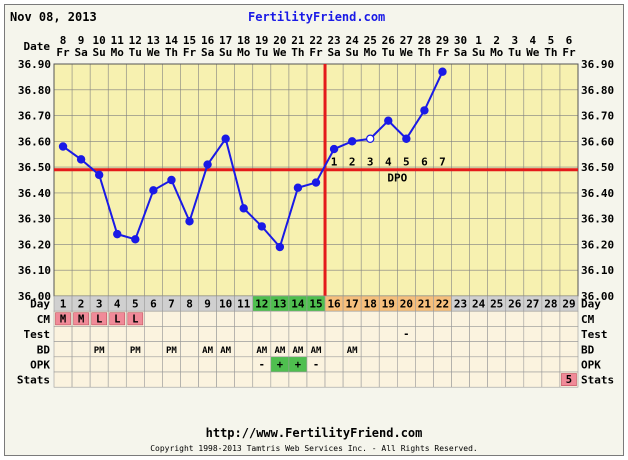 Image resolution: width=628 pixels, height=460 pixels. I want to click on x-tick-date: 26, so click(389, 40).